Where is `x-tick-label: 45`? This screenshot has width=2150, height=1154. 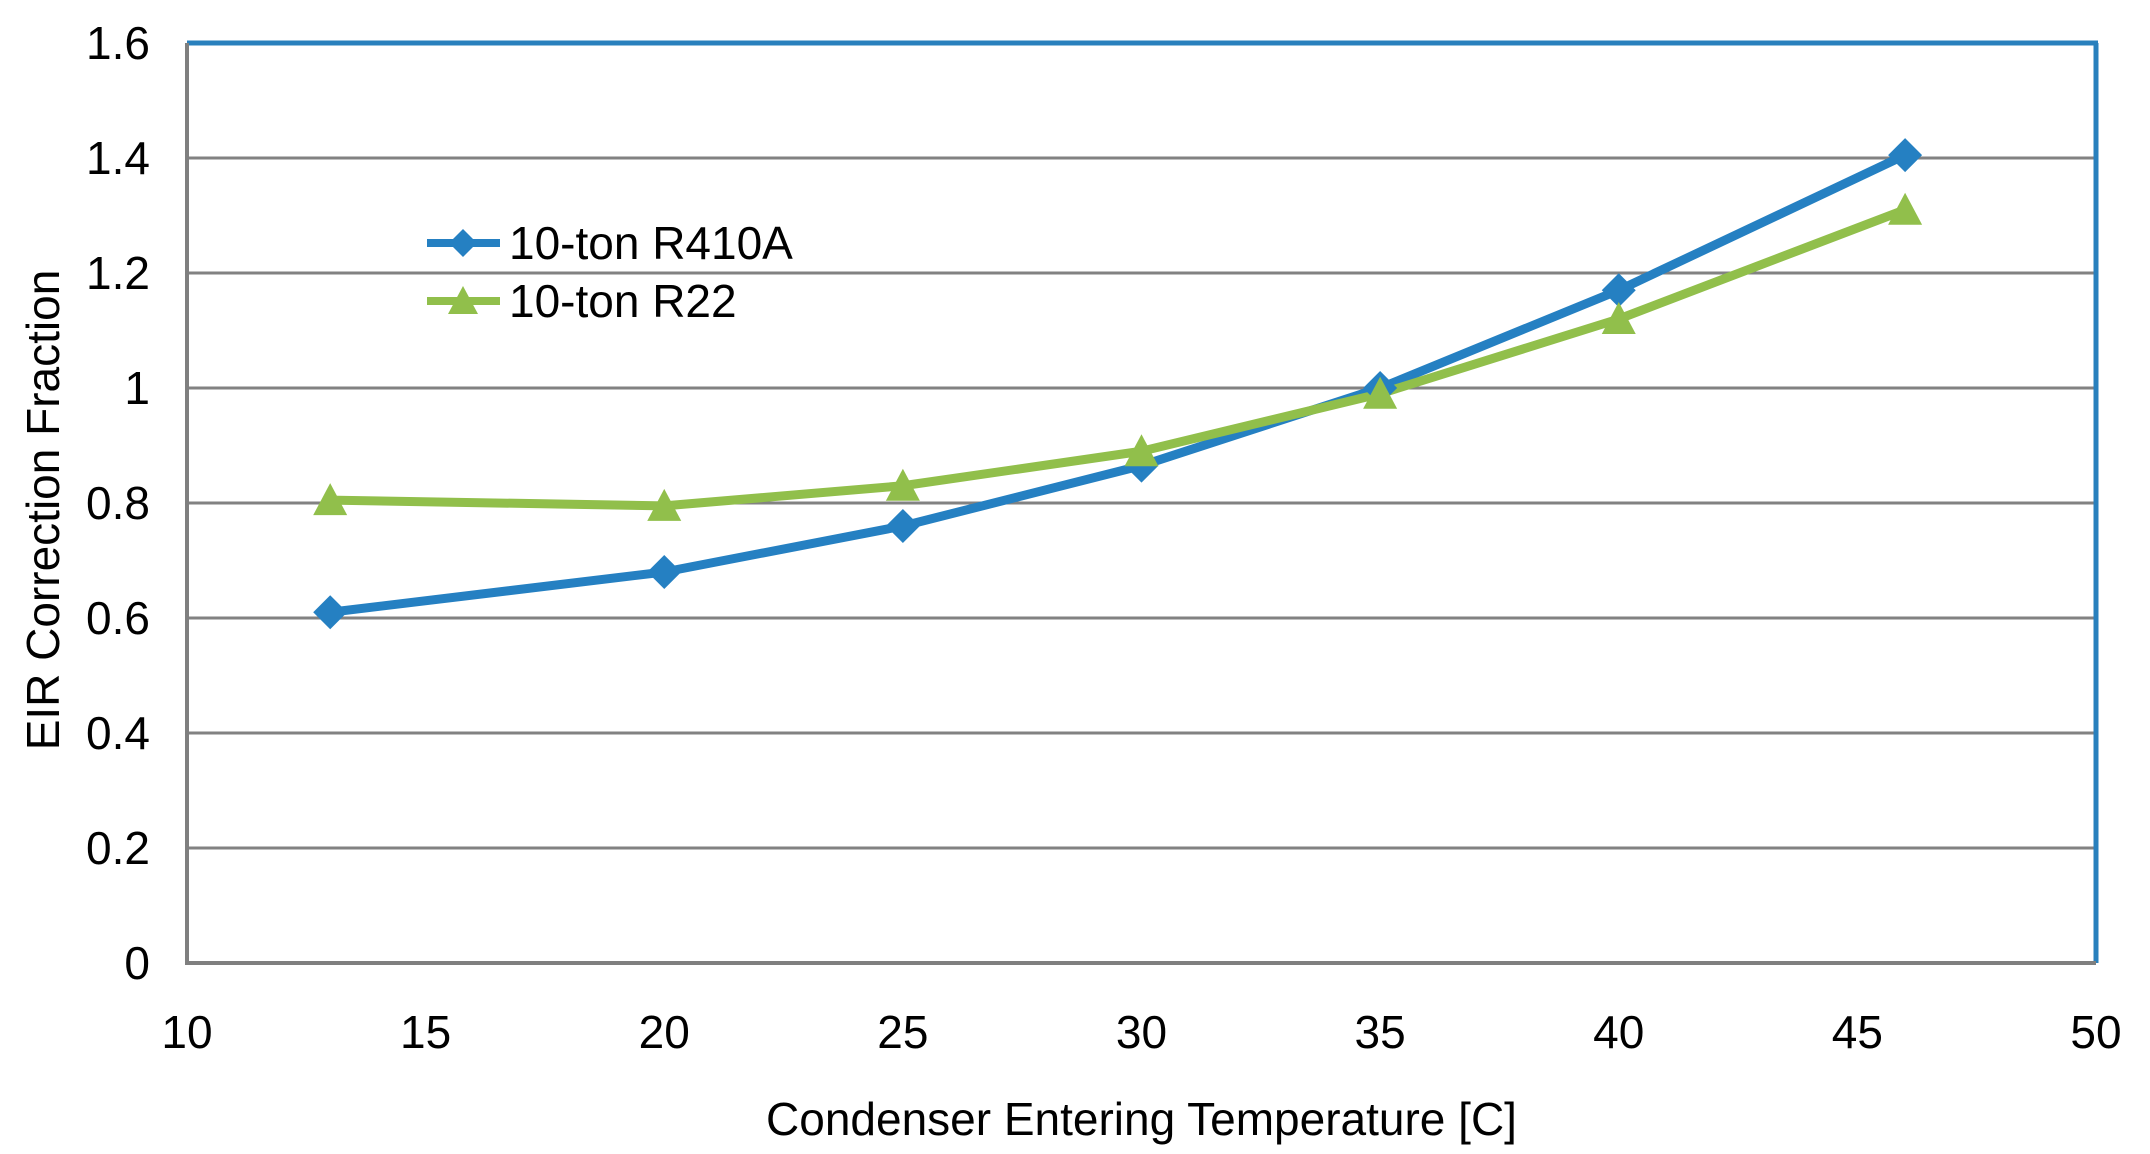 x-tick-label: 45 is located at coordinates (1857, 1032).